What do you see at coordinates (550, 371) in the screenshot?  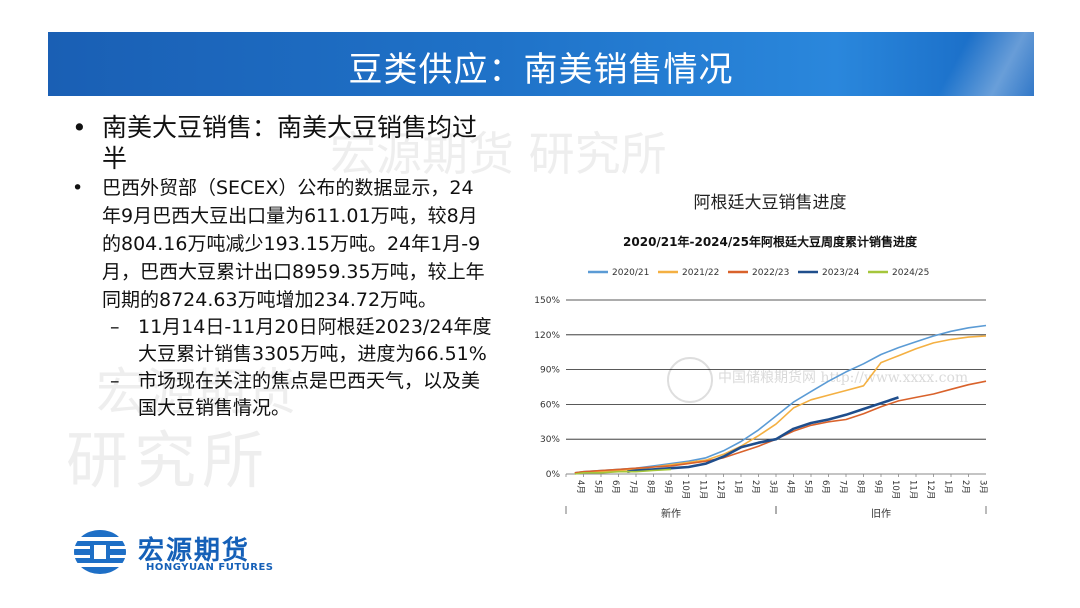 I see `y-tick-label: 90%` at bounding box center [550, 371].